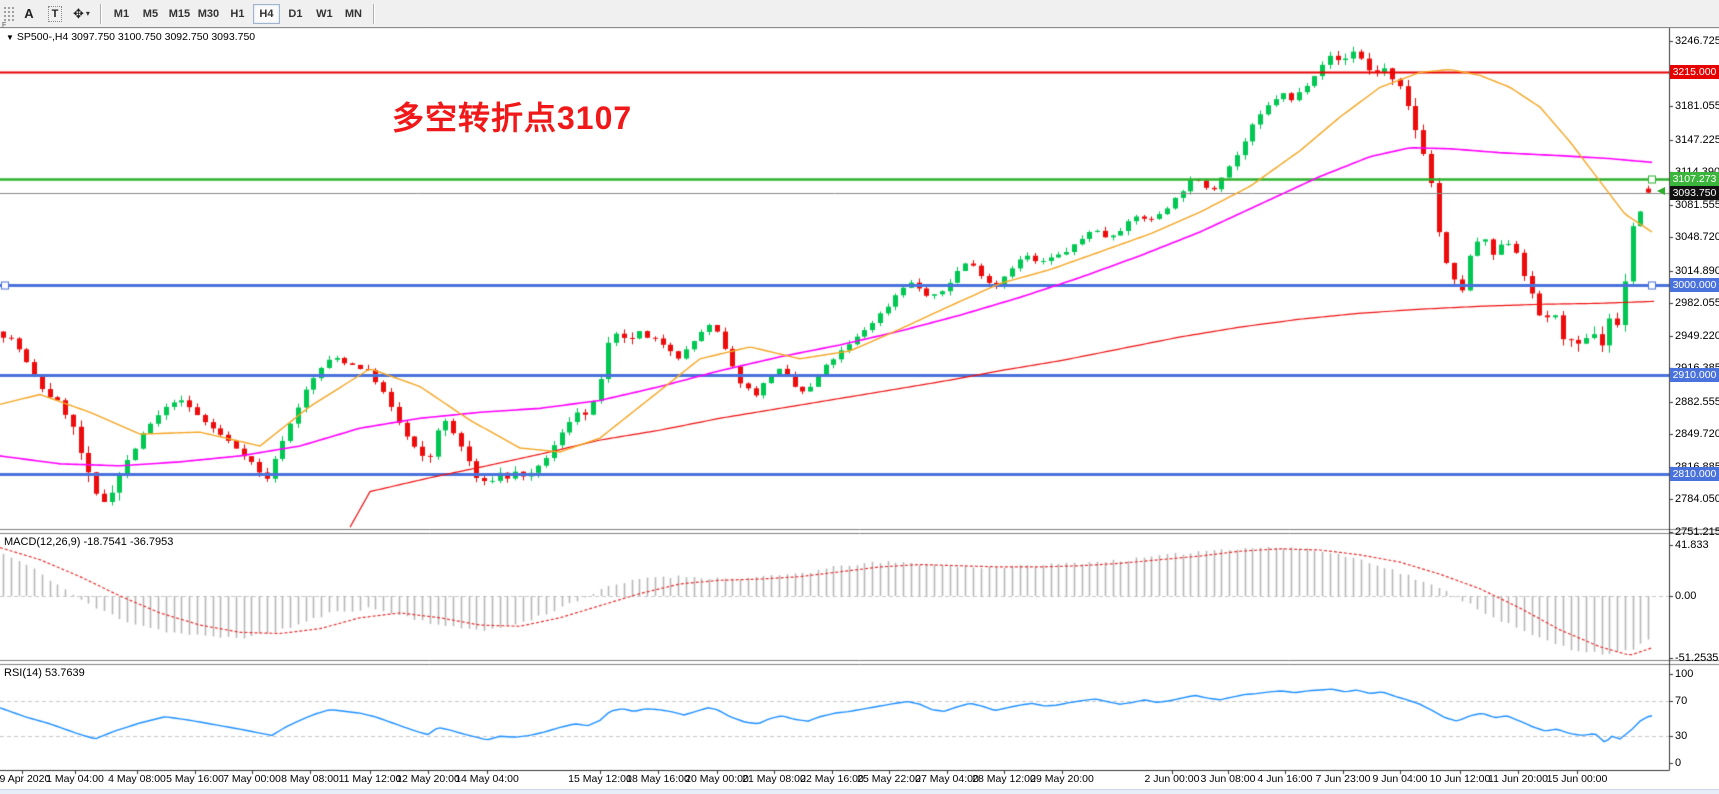  What do you see at coordinates (859, 531) in the screenshot?
I see `panel-splitter-macd` at bounding box center [859, 531].